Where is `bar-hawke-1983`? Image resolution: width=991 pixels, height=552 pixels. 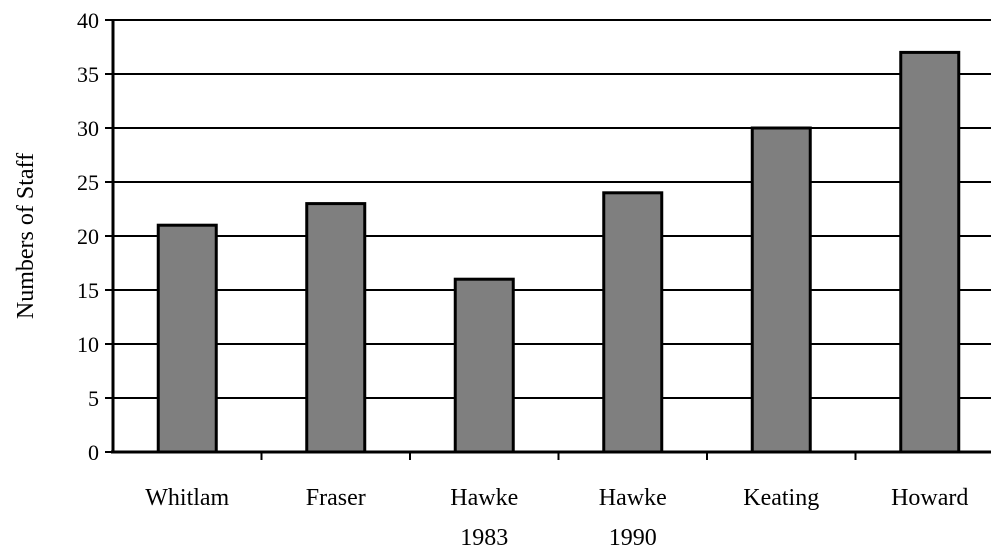 bar-hawke-1983 is located at coordinates (484, 365).